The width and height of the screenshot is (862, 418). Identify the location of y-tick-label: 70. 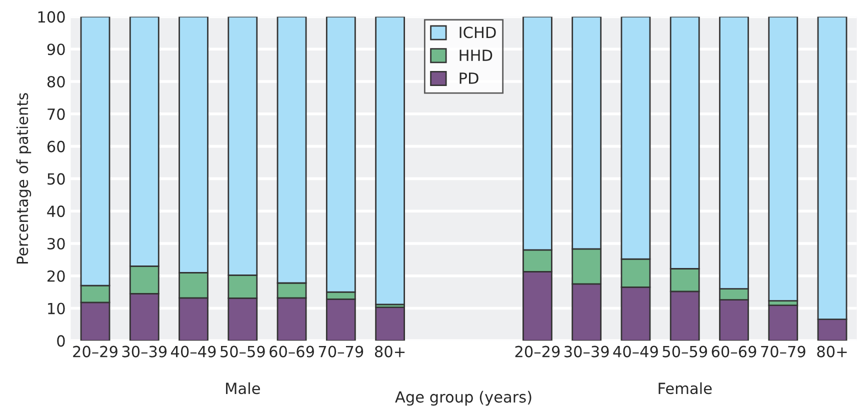
(56, 114).